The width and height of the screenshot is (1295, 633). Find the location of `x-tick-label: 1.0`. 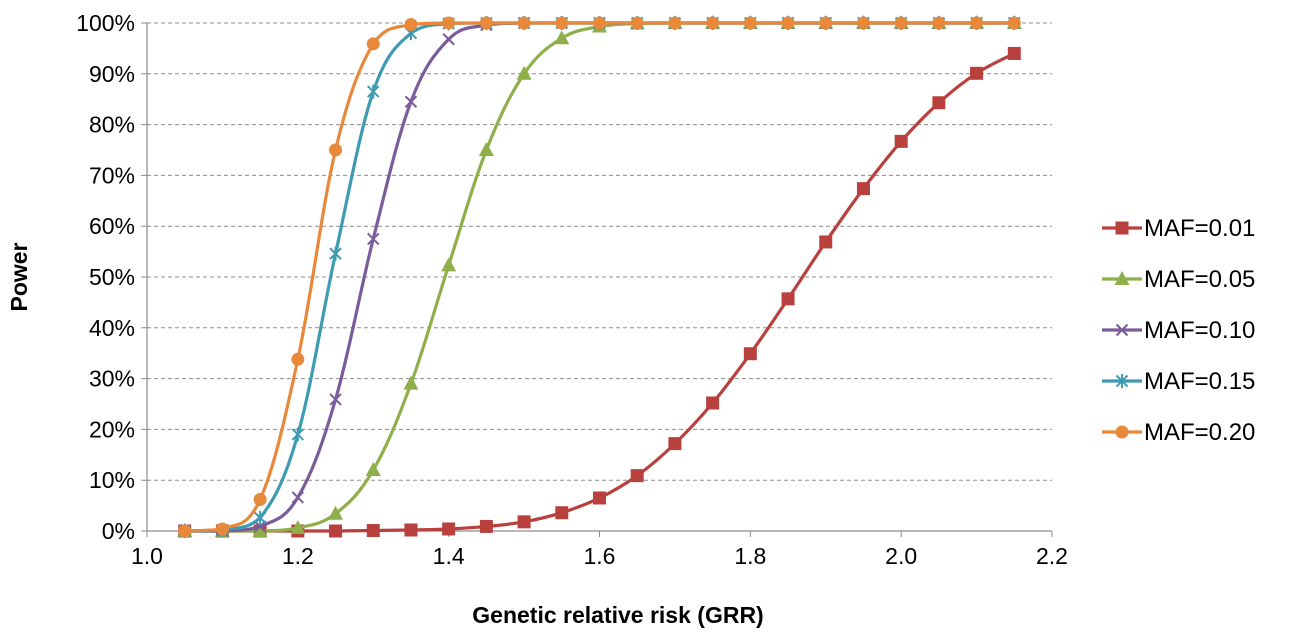

x-tick-label: 1.0 is located at coordinates (147, 556).